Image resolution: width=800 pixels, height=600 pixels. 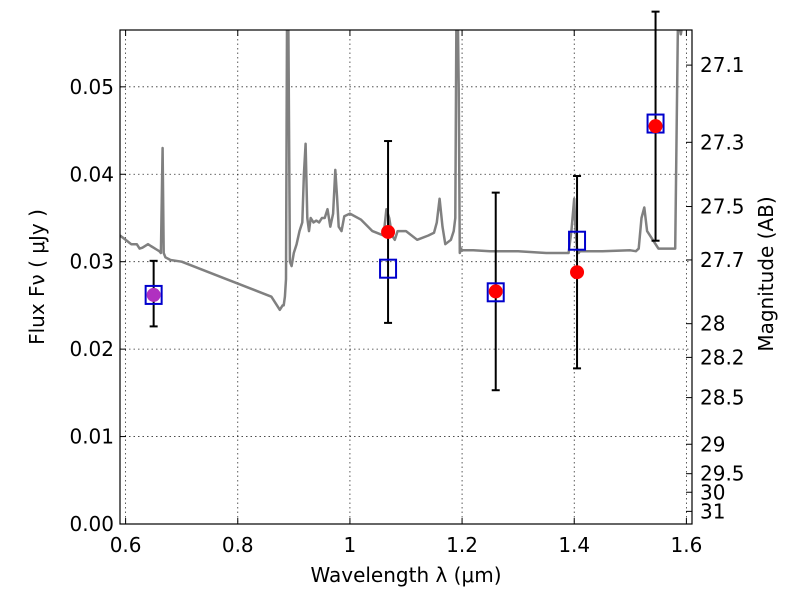 I want to click on x-tick-label: 0.8, so click(x=238, y=545).